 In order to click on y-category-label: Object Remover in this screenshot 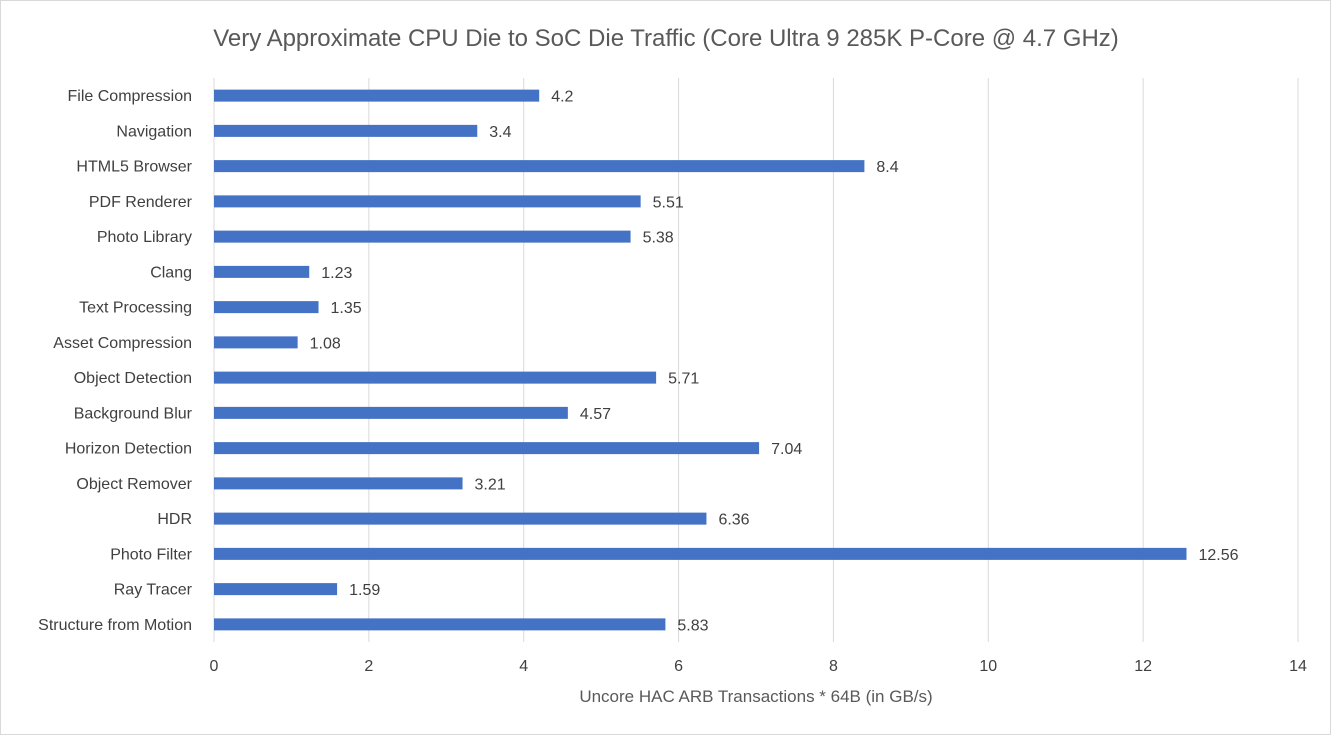, I will do `click(134, 484)`.